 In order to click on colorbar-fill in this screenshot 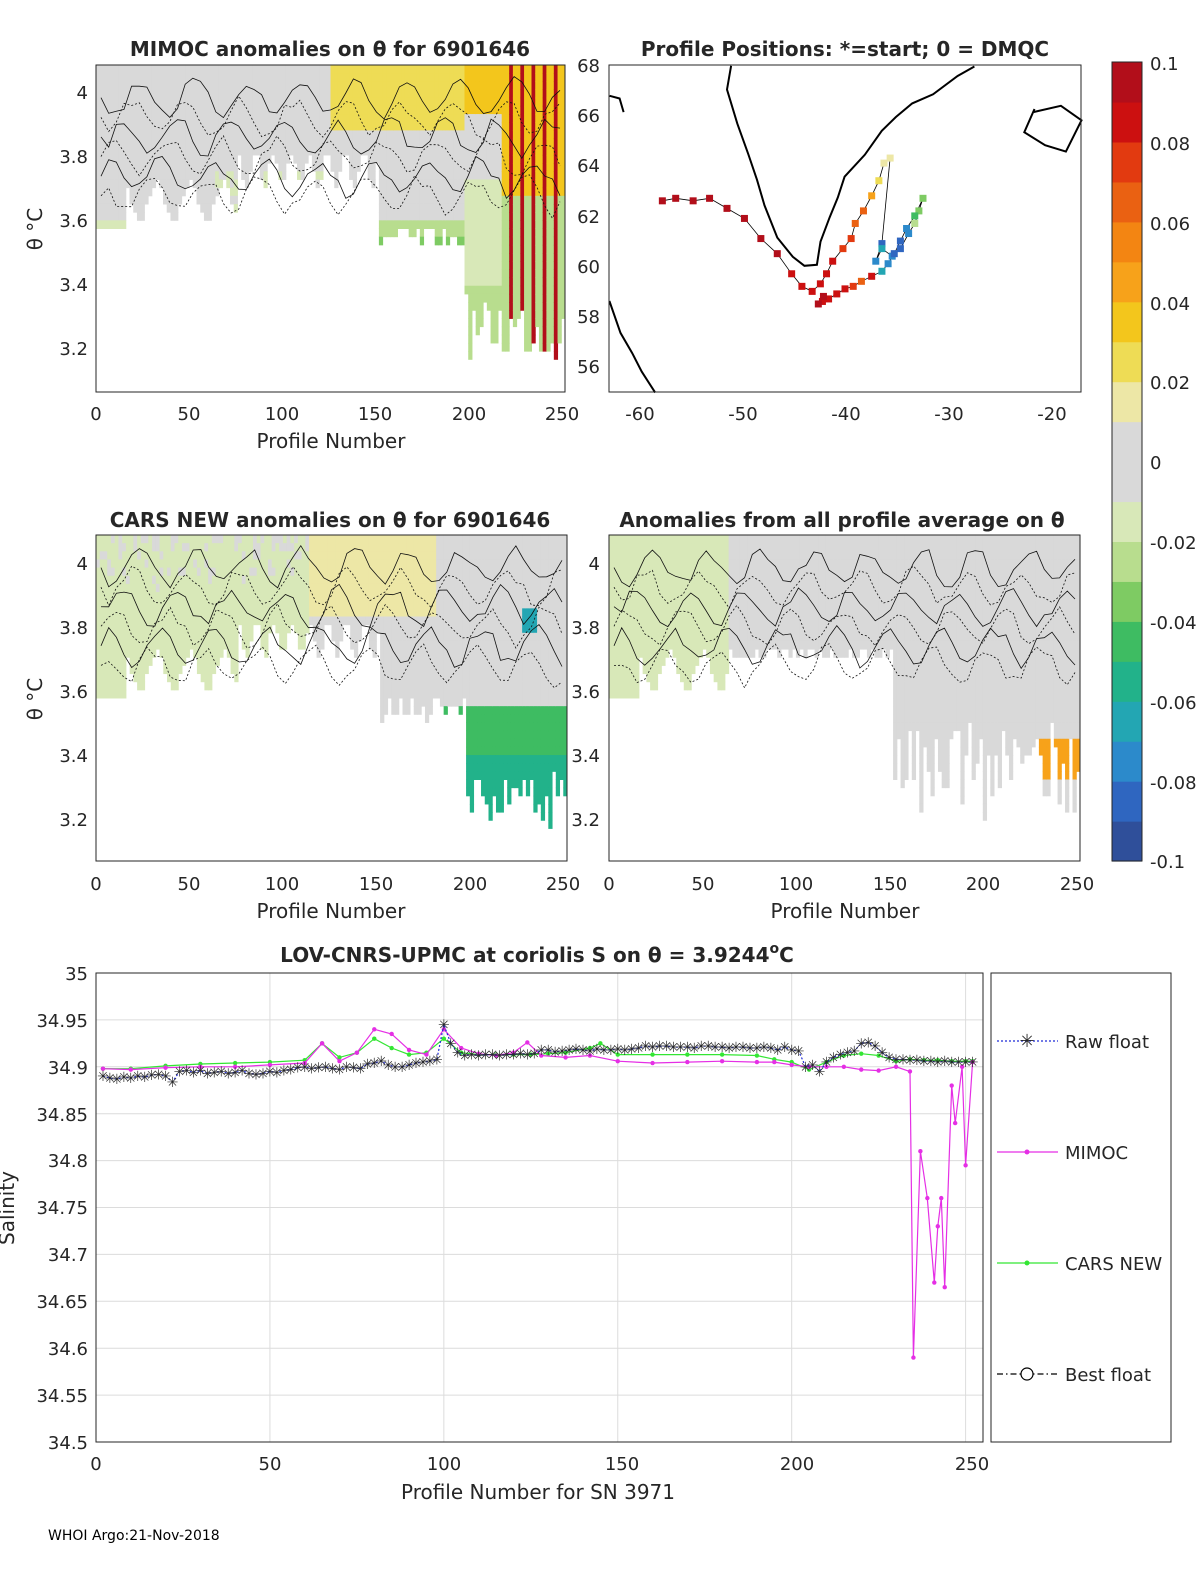, I will do `click(1127, 462)`.